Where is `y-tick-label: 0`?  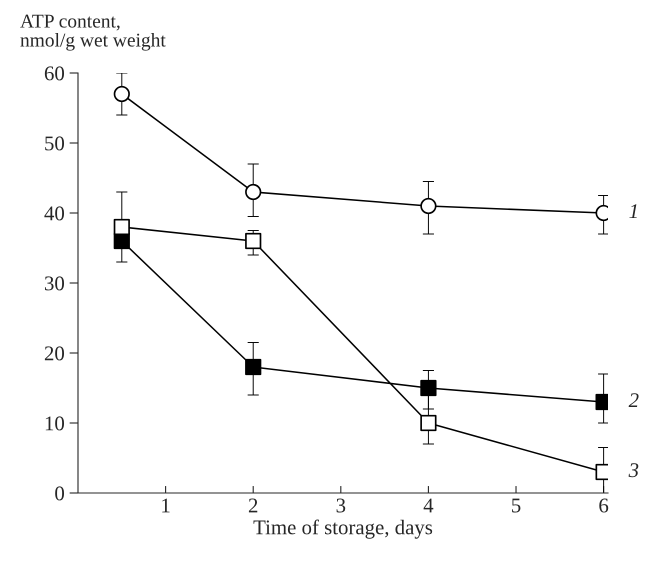
y-tick-label: 0 is located at coordinates (59, 493).